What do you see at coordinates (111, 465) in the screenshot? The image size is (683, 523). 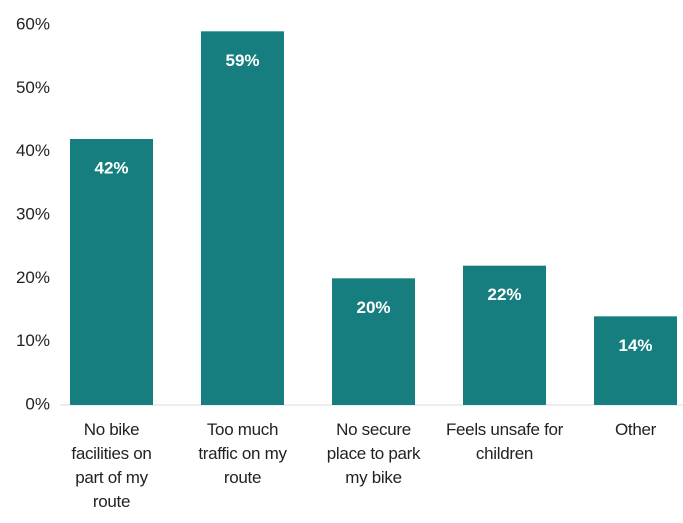 I see `x-tick-label: No bike facilities on part of my route` at bounding box center [111, 465].